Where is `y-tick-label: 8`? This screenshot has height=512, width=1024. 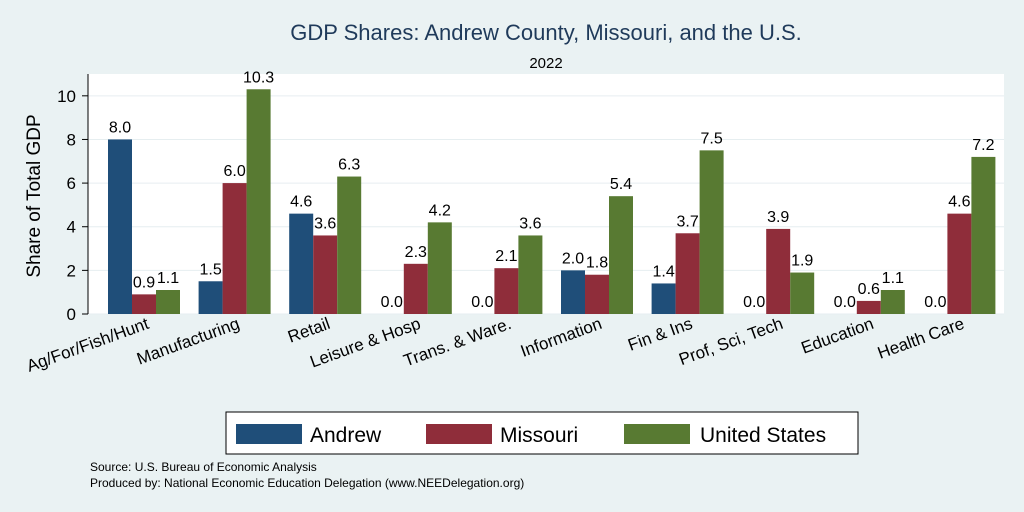 y-tick-label: 8 is located at coordinates (71, 139).